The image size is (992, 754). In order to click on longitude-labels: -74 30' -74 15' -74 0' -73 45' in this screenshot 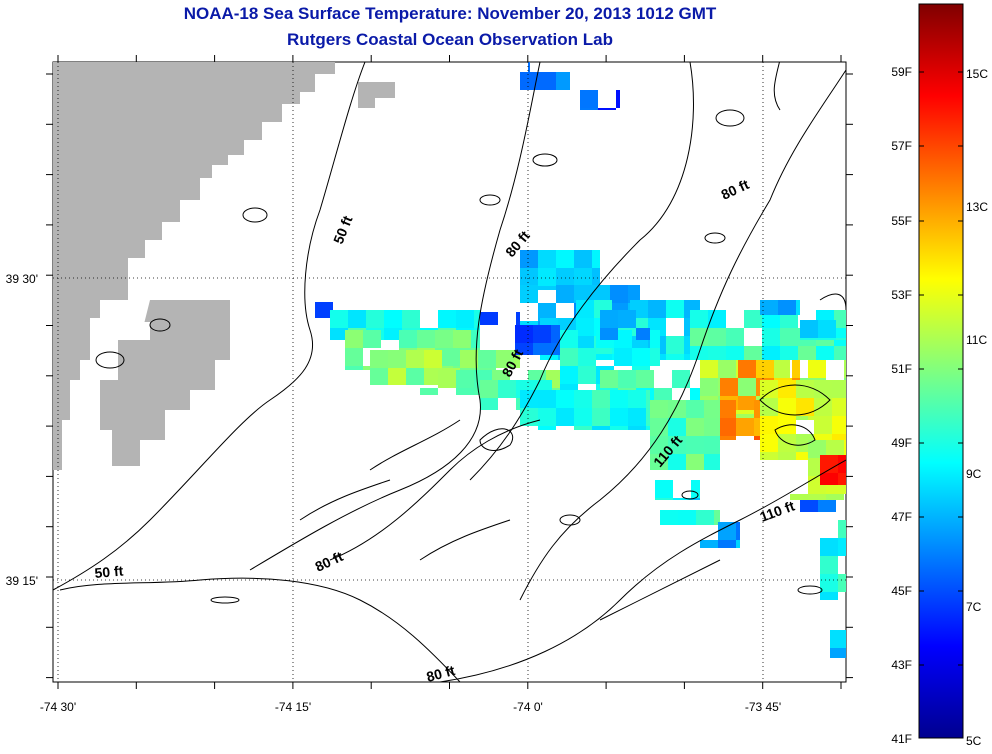, I will do `click(410, 707)`.